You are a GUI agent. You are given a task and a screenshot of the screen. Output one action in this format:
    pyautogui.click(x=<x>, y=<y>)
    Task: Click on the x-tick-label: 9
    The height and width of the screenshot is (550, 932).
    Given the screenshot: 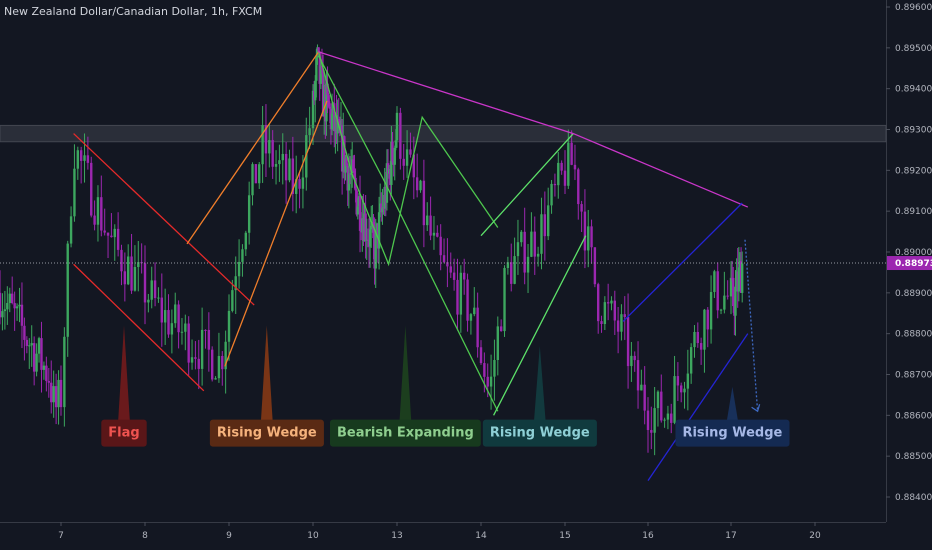 What is the action you would take?
    pyautogui.click(x=229, y=536)
    